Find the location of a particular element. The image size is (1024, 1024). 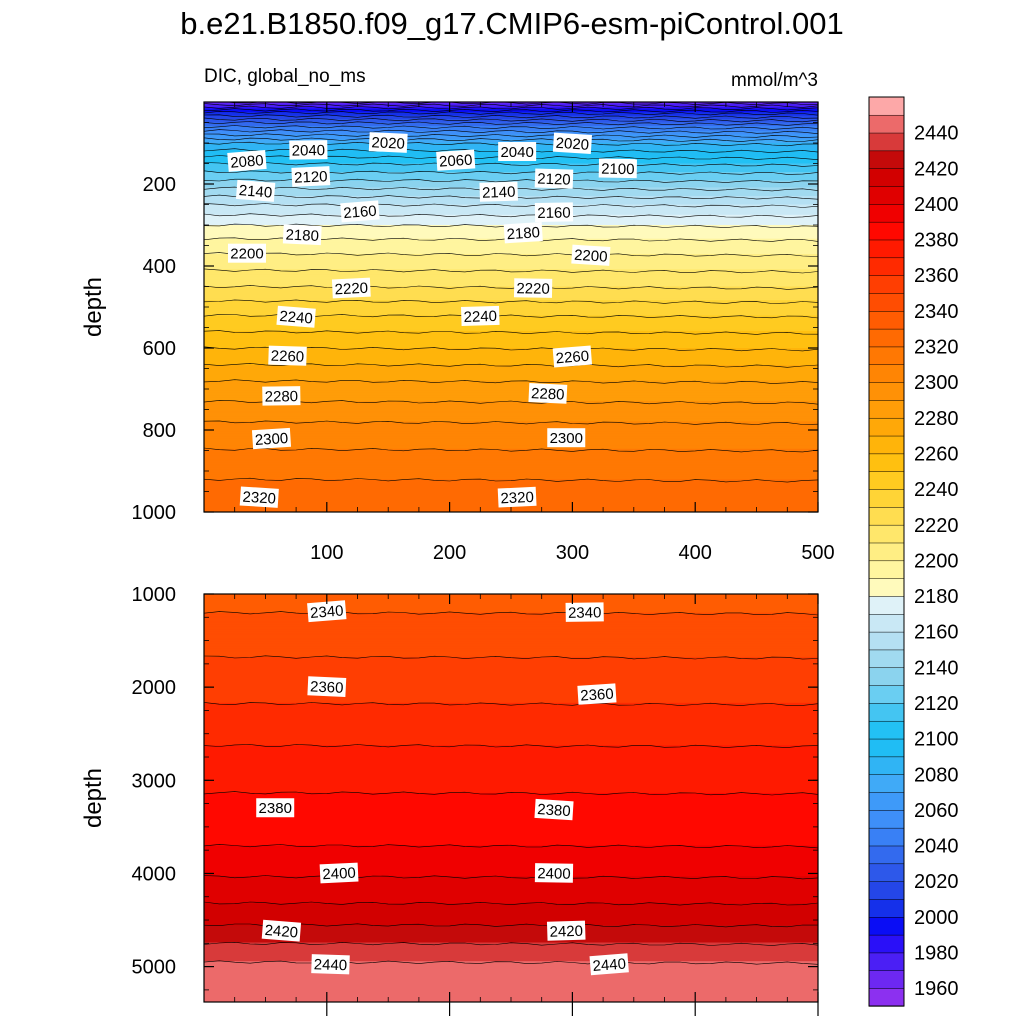

colorbar-tick-label: 1980 is located at coordinates (936, 954).